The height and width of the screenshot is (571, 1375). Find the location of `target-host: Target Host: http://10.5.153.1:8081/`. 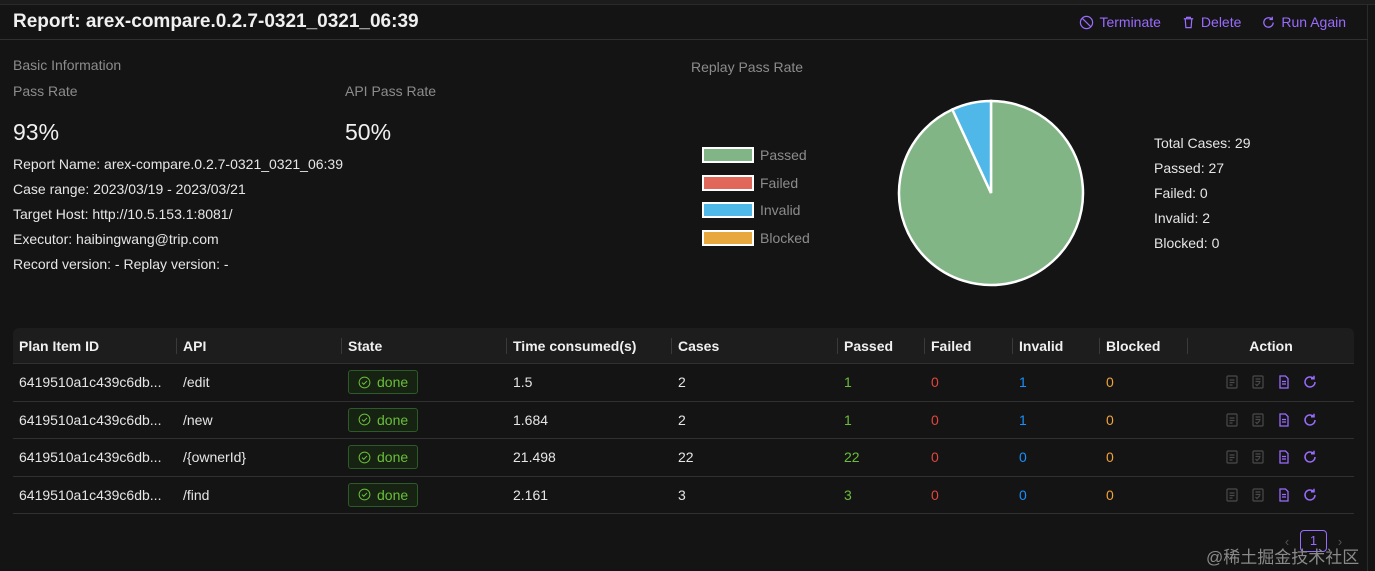

target-host: Target Host: http://10.5.153.1:8081/ is located at coordinates (123, 214).